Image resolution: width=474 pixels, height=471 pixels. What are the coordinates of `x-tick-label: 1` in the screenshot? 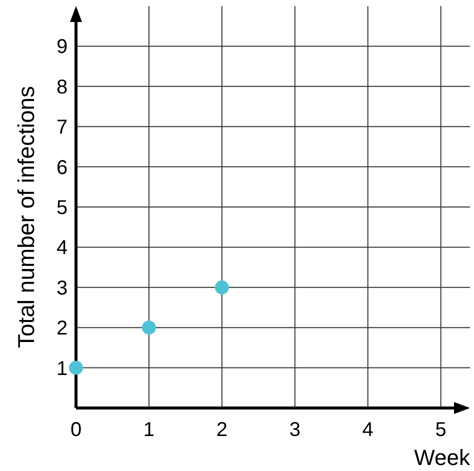 It's located at (149, 430).